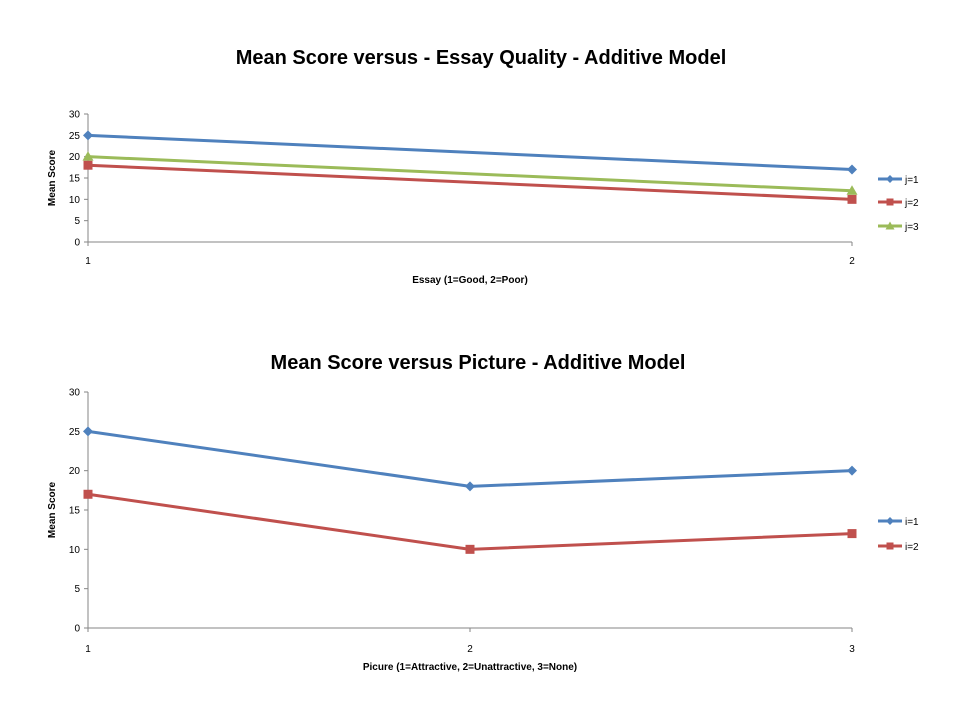 This screenshot has width=960, height=720. Describe the element at coordinates (890, 225) in the screenshot. I see `legend-marker-j3` at that location.